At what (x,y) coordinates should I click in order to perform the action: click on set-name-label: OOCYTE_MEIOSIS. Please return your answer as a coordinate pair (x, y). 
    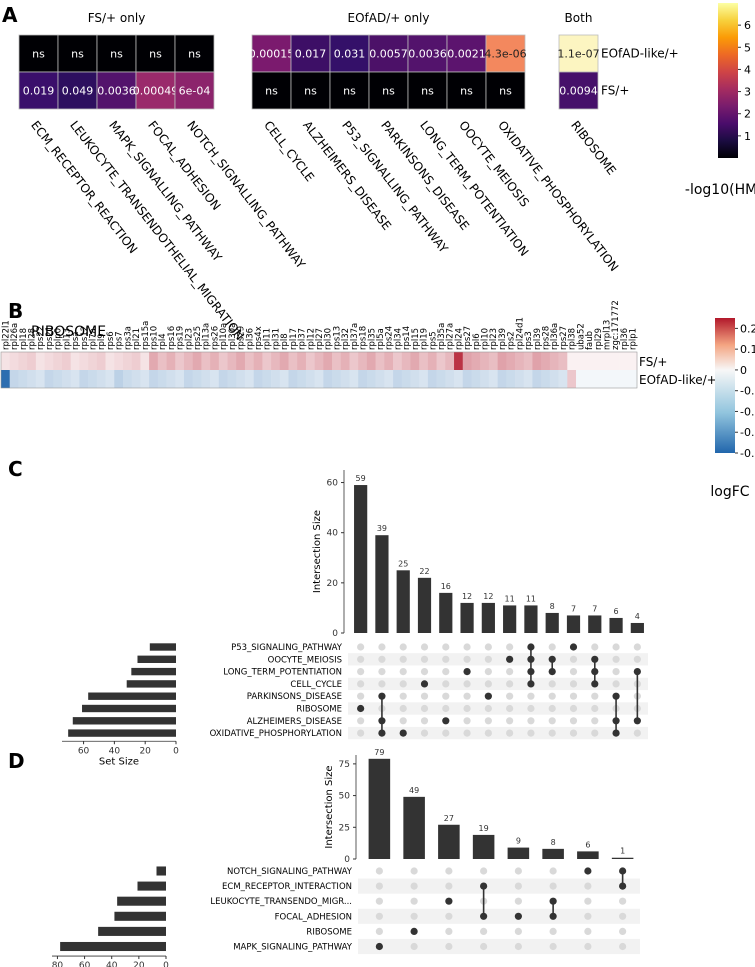
    Looking at the image, I should click on (305, 660).